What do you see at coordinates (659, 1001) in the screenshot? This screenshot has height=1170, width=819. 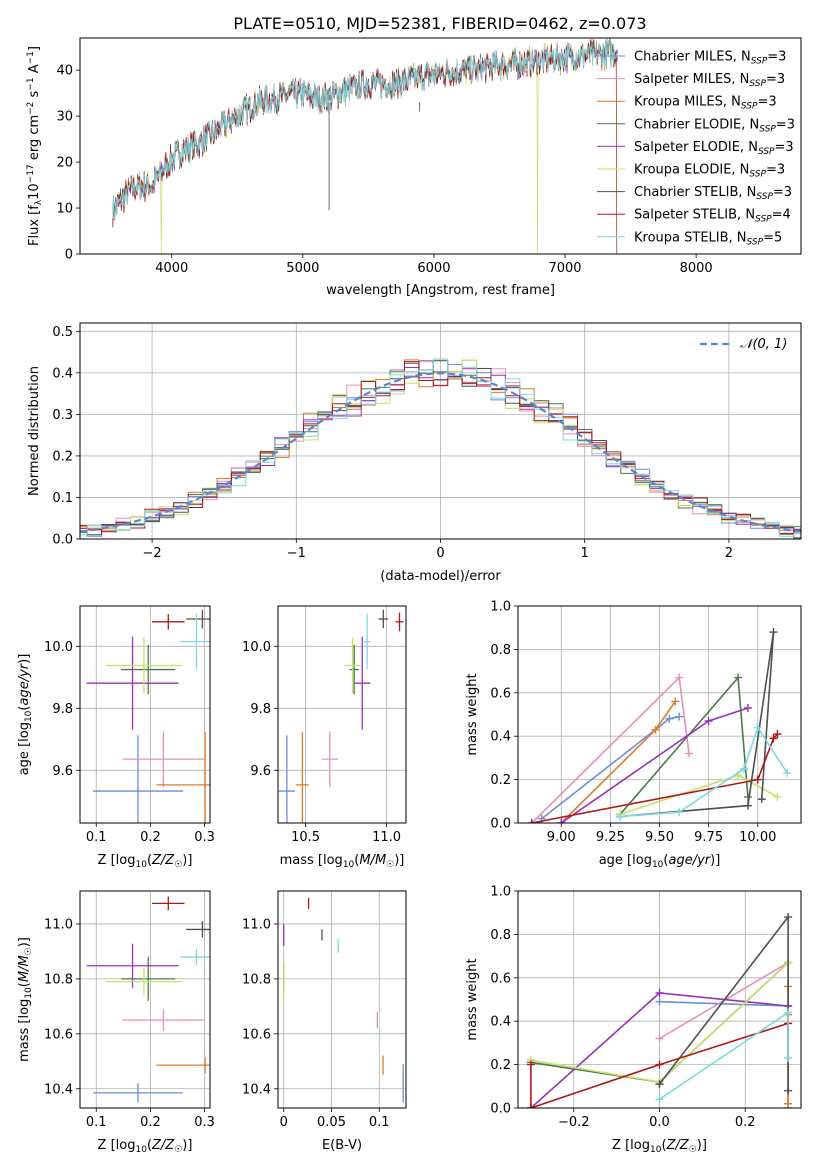 I see `weight_vs_Z-series-chabrier-miles-marker` at bounding box center [659, 1001].